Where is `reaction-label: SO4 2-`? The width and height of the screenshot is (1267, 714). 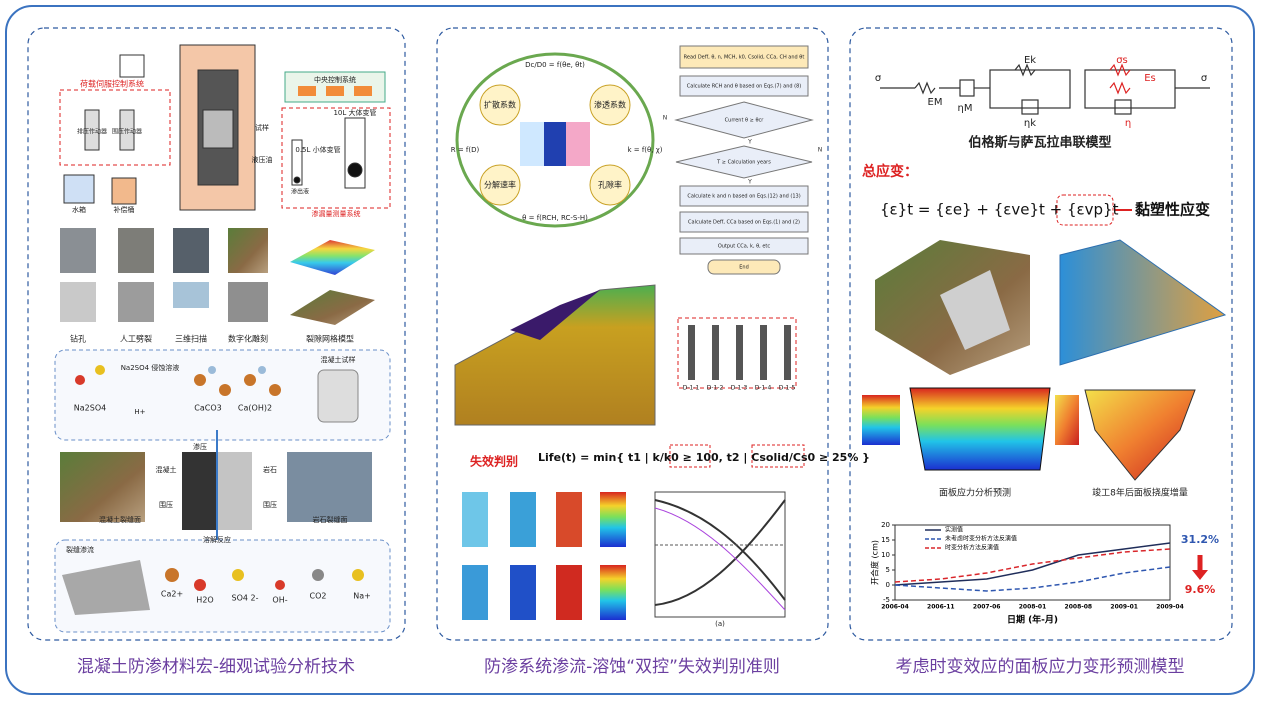 reaction-label: SO4 2- is located at coordinates (245, 598).